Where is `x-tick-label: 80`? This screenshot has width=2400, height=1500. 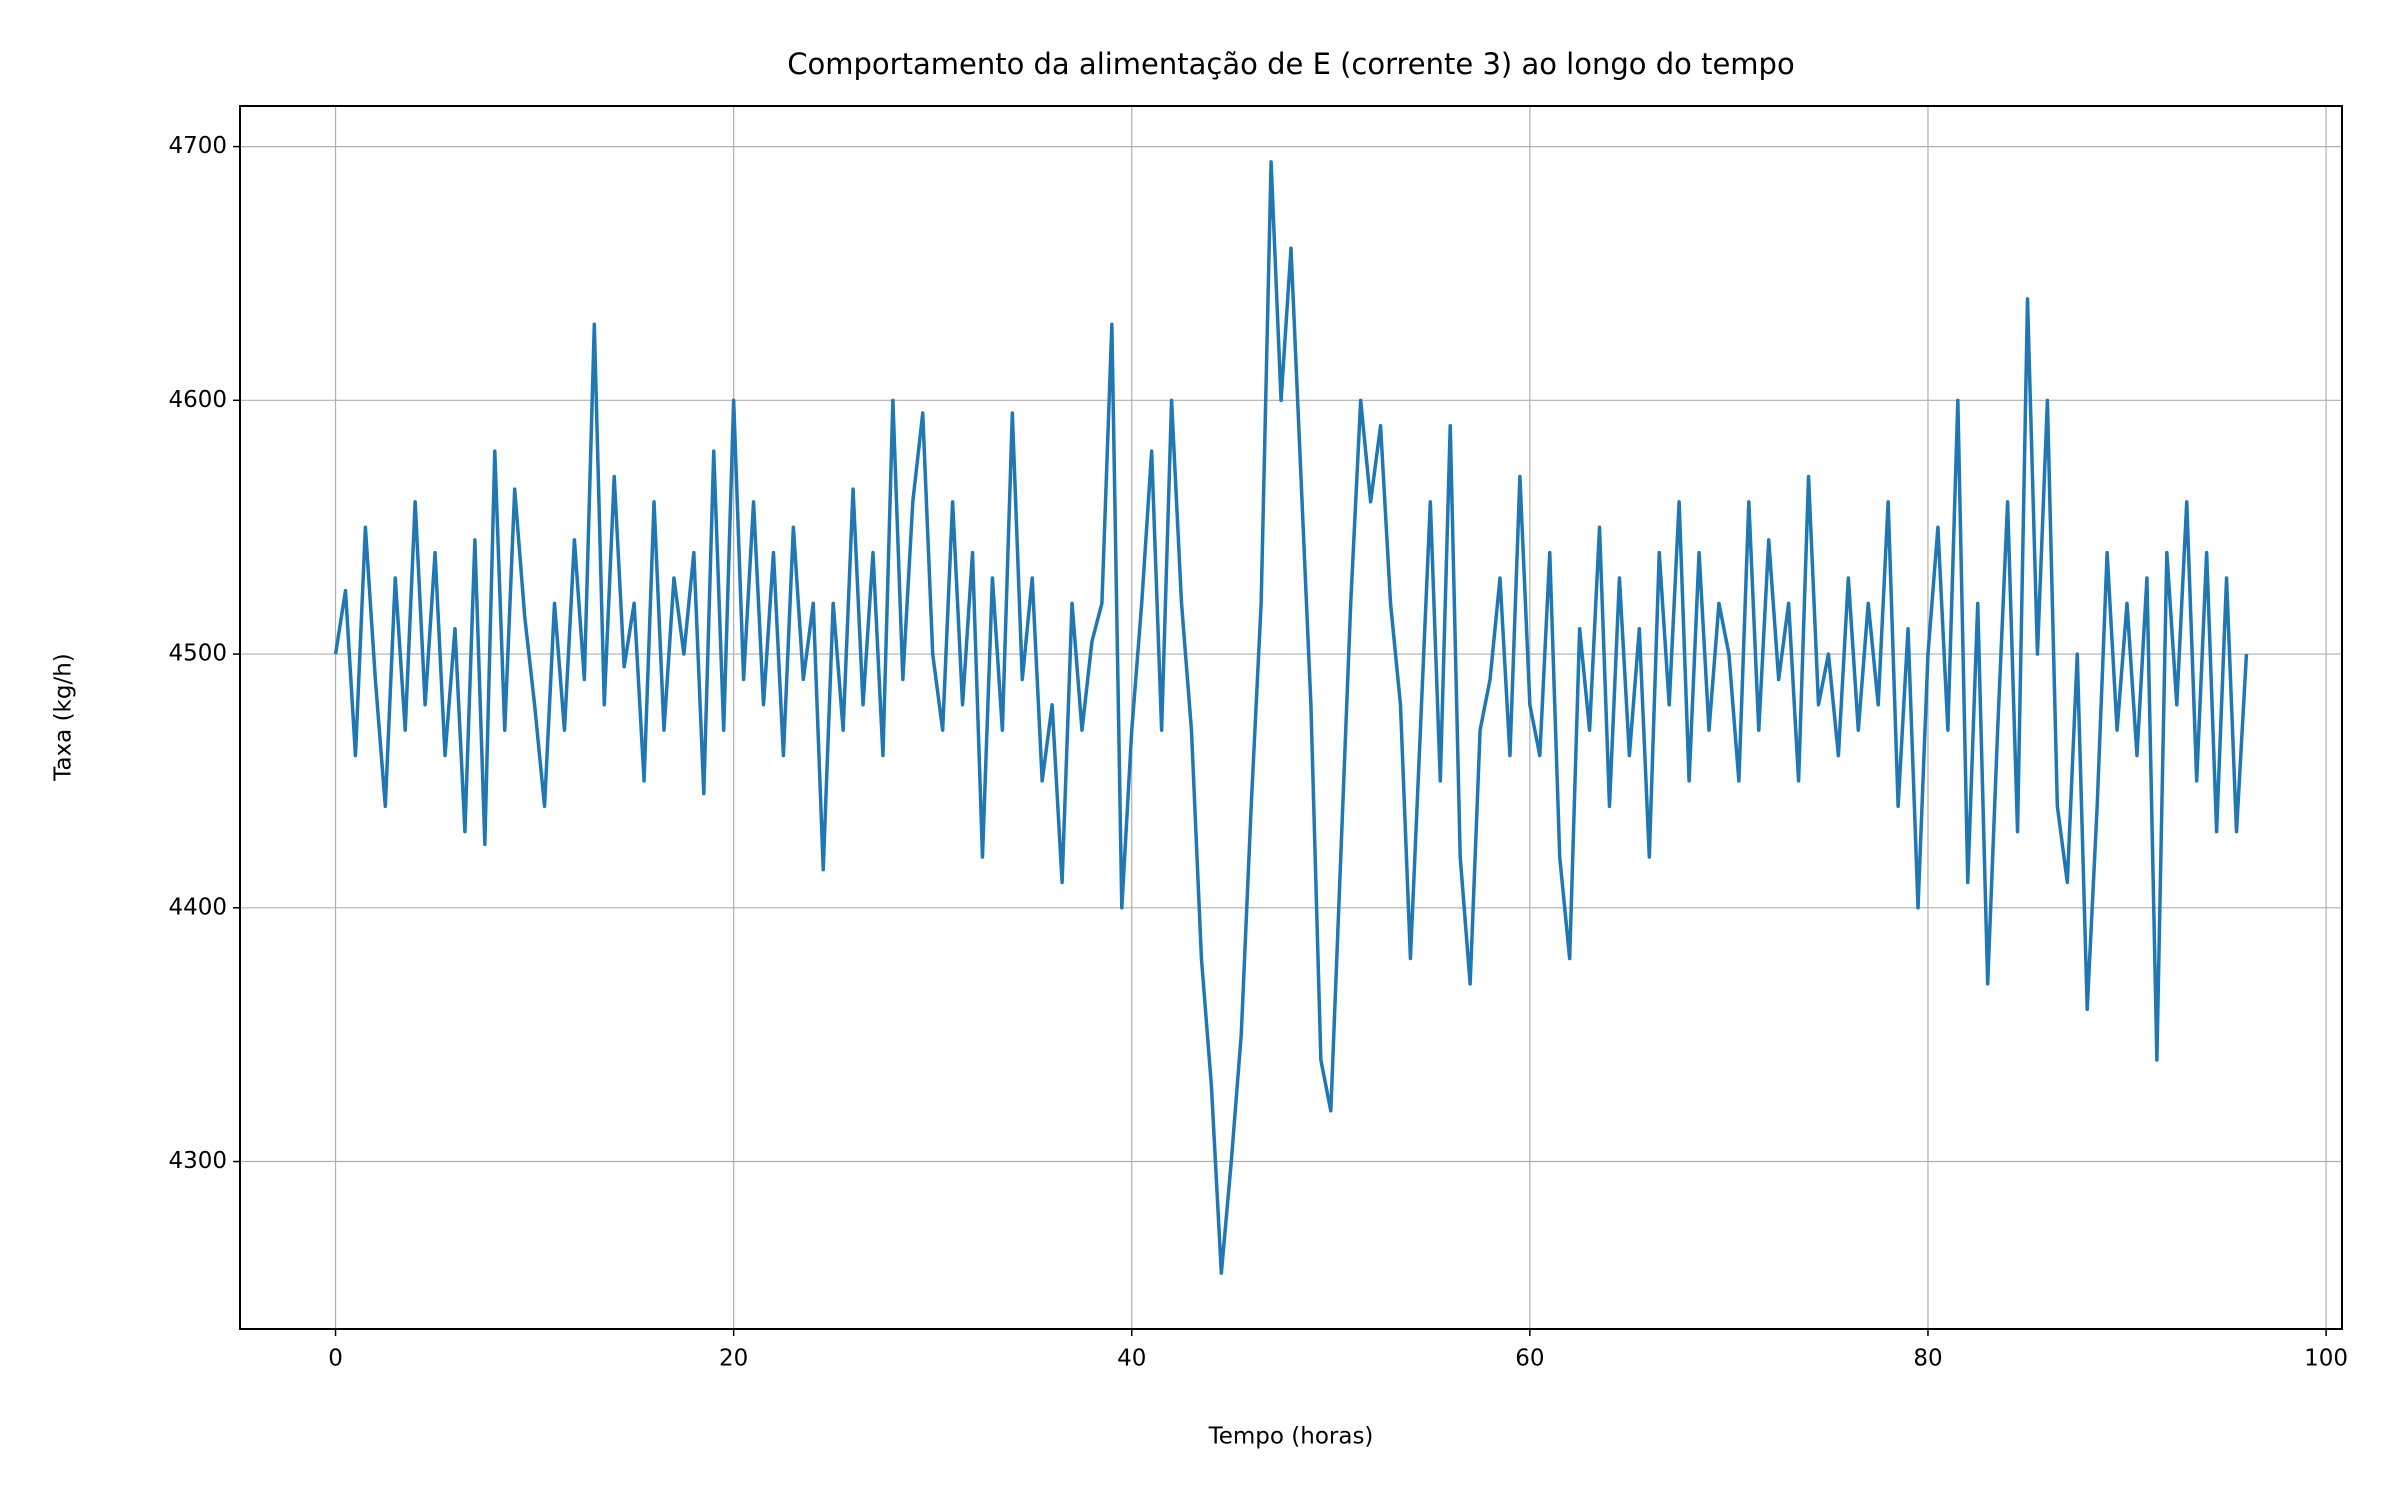
x-tick-label: 80 is located at coordinates (1927, 1359).